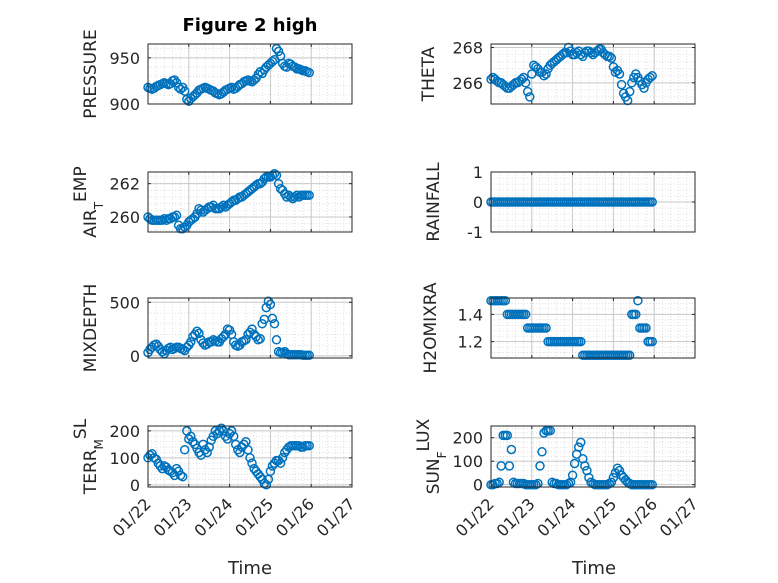 This screenshot has height=583, width=778. I want to click on subplot-rainfall: -1 0 1 RAINFALL, so click(560, 202).